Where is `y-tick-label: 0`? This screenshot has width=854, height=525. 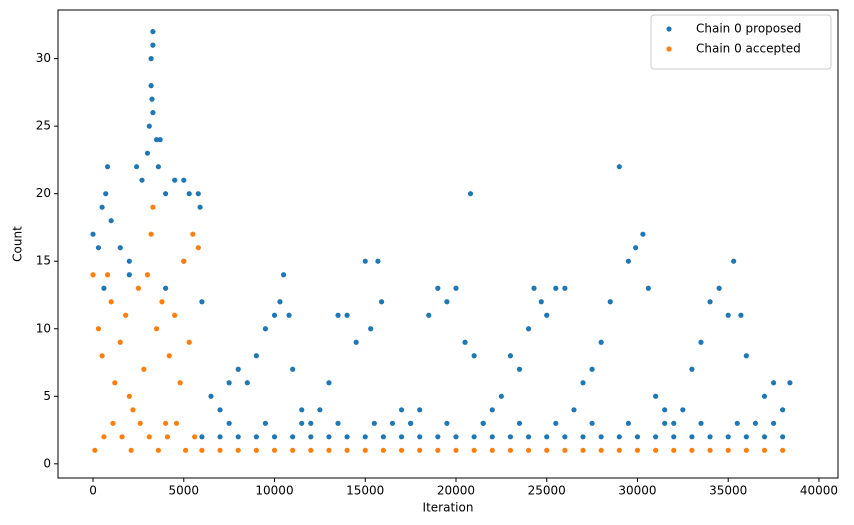 y-tick-label: 0 is located at coordinates (47, 463).